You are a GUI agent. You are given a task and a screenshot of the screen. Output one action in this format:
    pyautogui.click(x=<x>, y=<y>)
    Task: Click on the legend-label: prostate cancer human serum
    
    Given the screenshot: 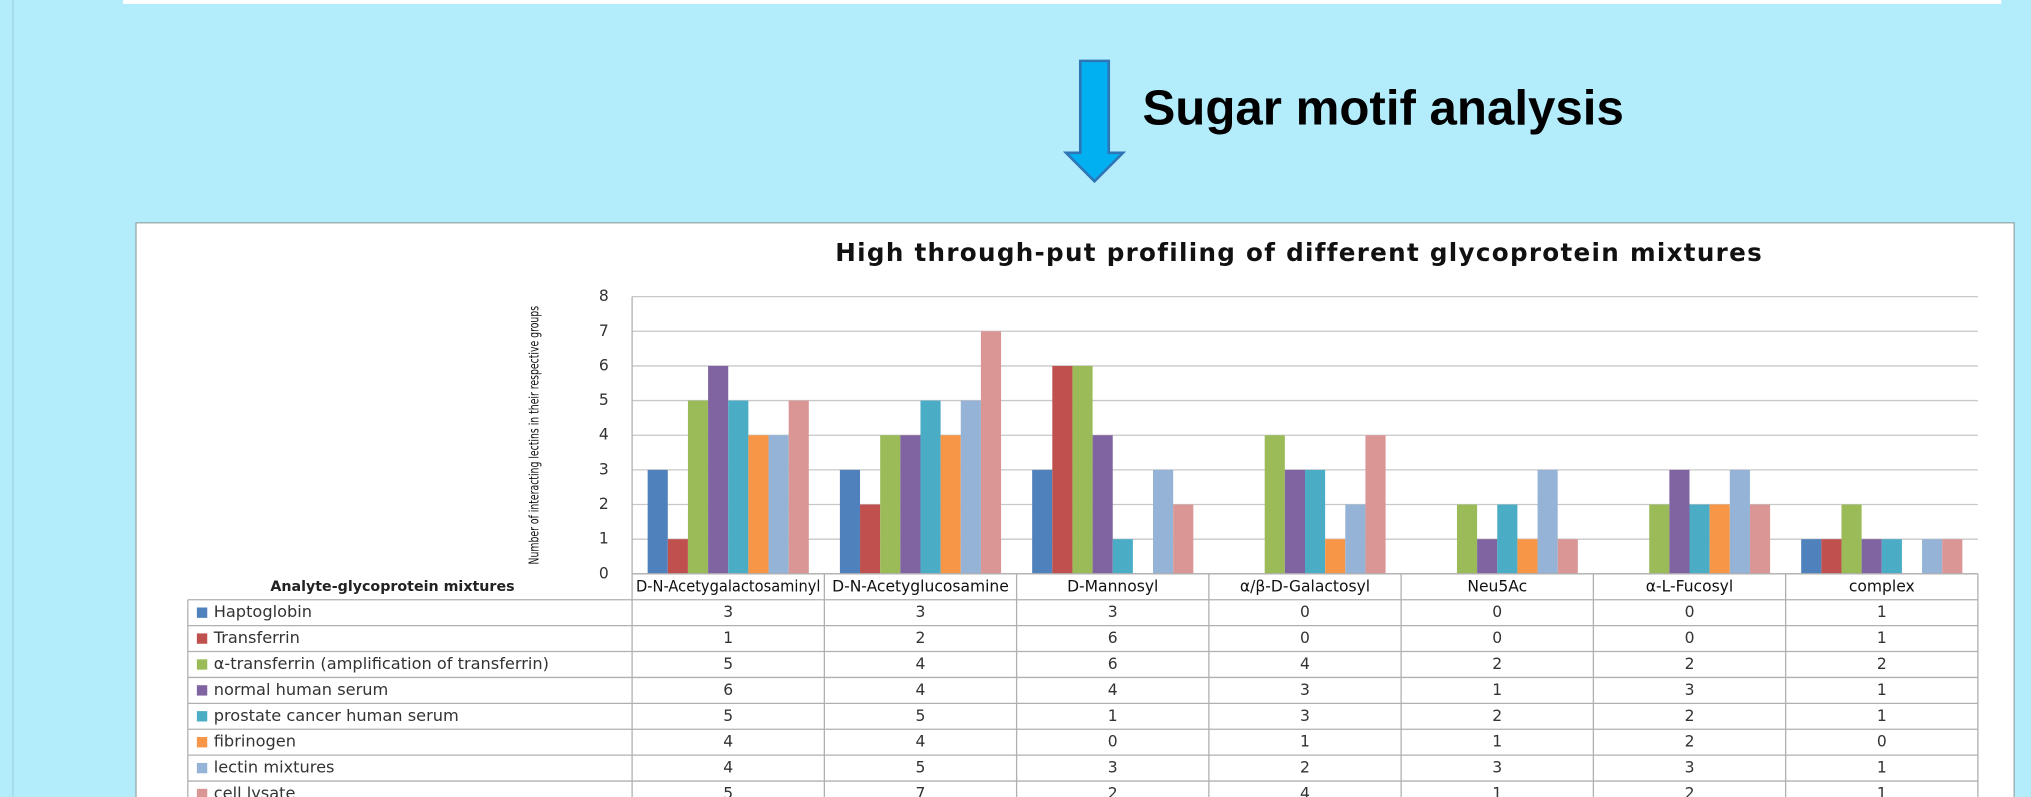 What is the action you would take?
    pyautogui.click(x=336, y=715)
    